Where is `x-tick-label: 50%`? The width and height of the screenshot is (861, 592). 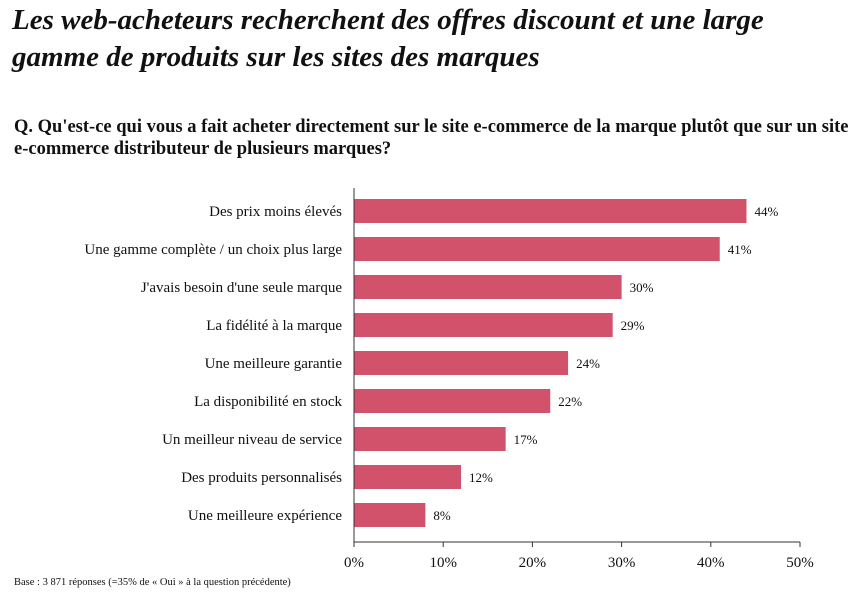
x-tick-label: 50% is located at coordinates (800, 562).